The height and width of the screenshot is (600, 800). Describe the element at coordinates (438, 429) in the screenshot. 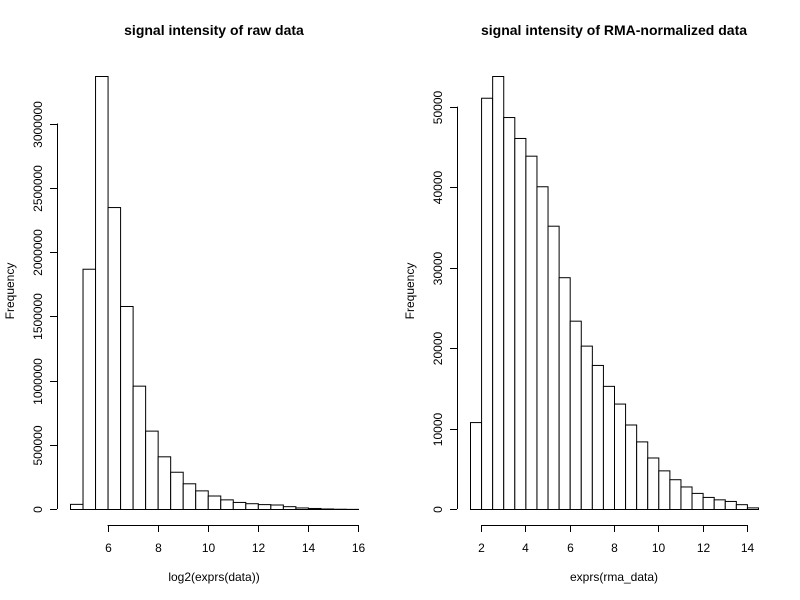

I see `y-tick-label: 10000` at that location.